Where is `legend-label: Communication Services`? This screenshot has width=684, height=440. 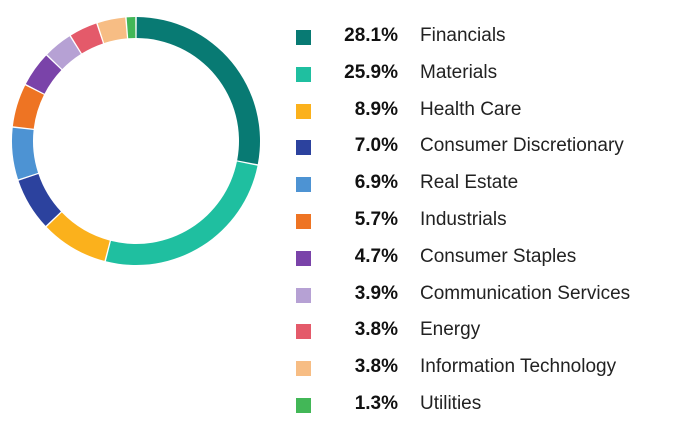
legend-label: Communication Services is located at coordinates (525, 293).